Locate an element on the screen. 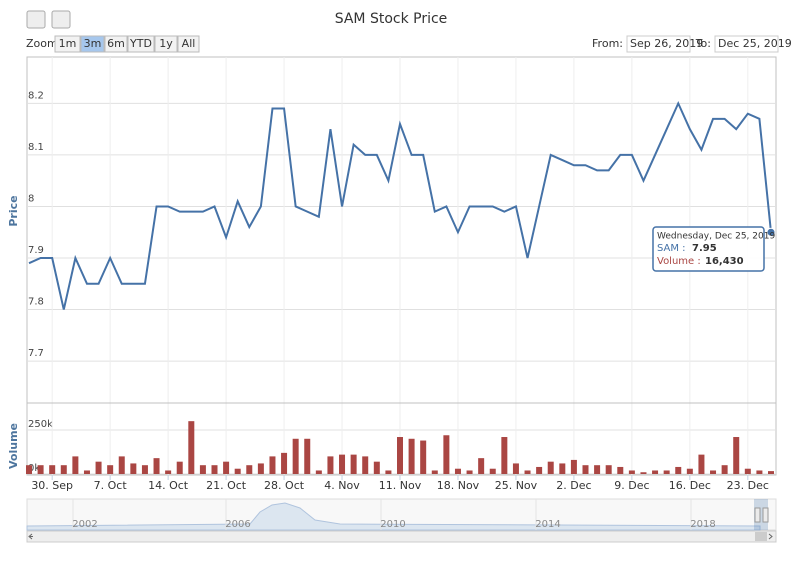  y2-tick-label: 250k is located at coordinates (40, 424).